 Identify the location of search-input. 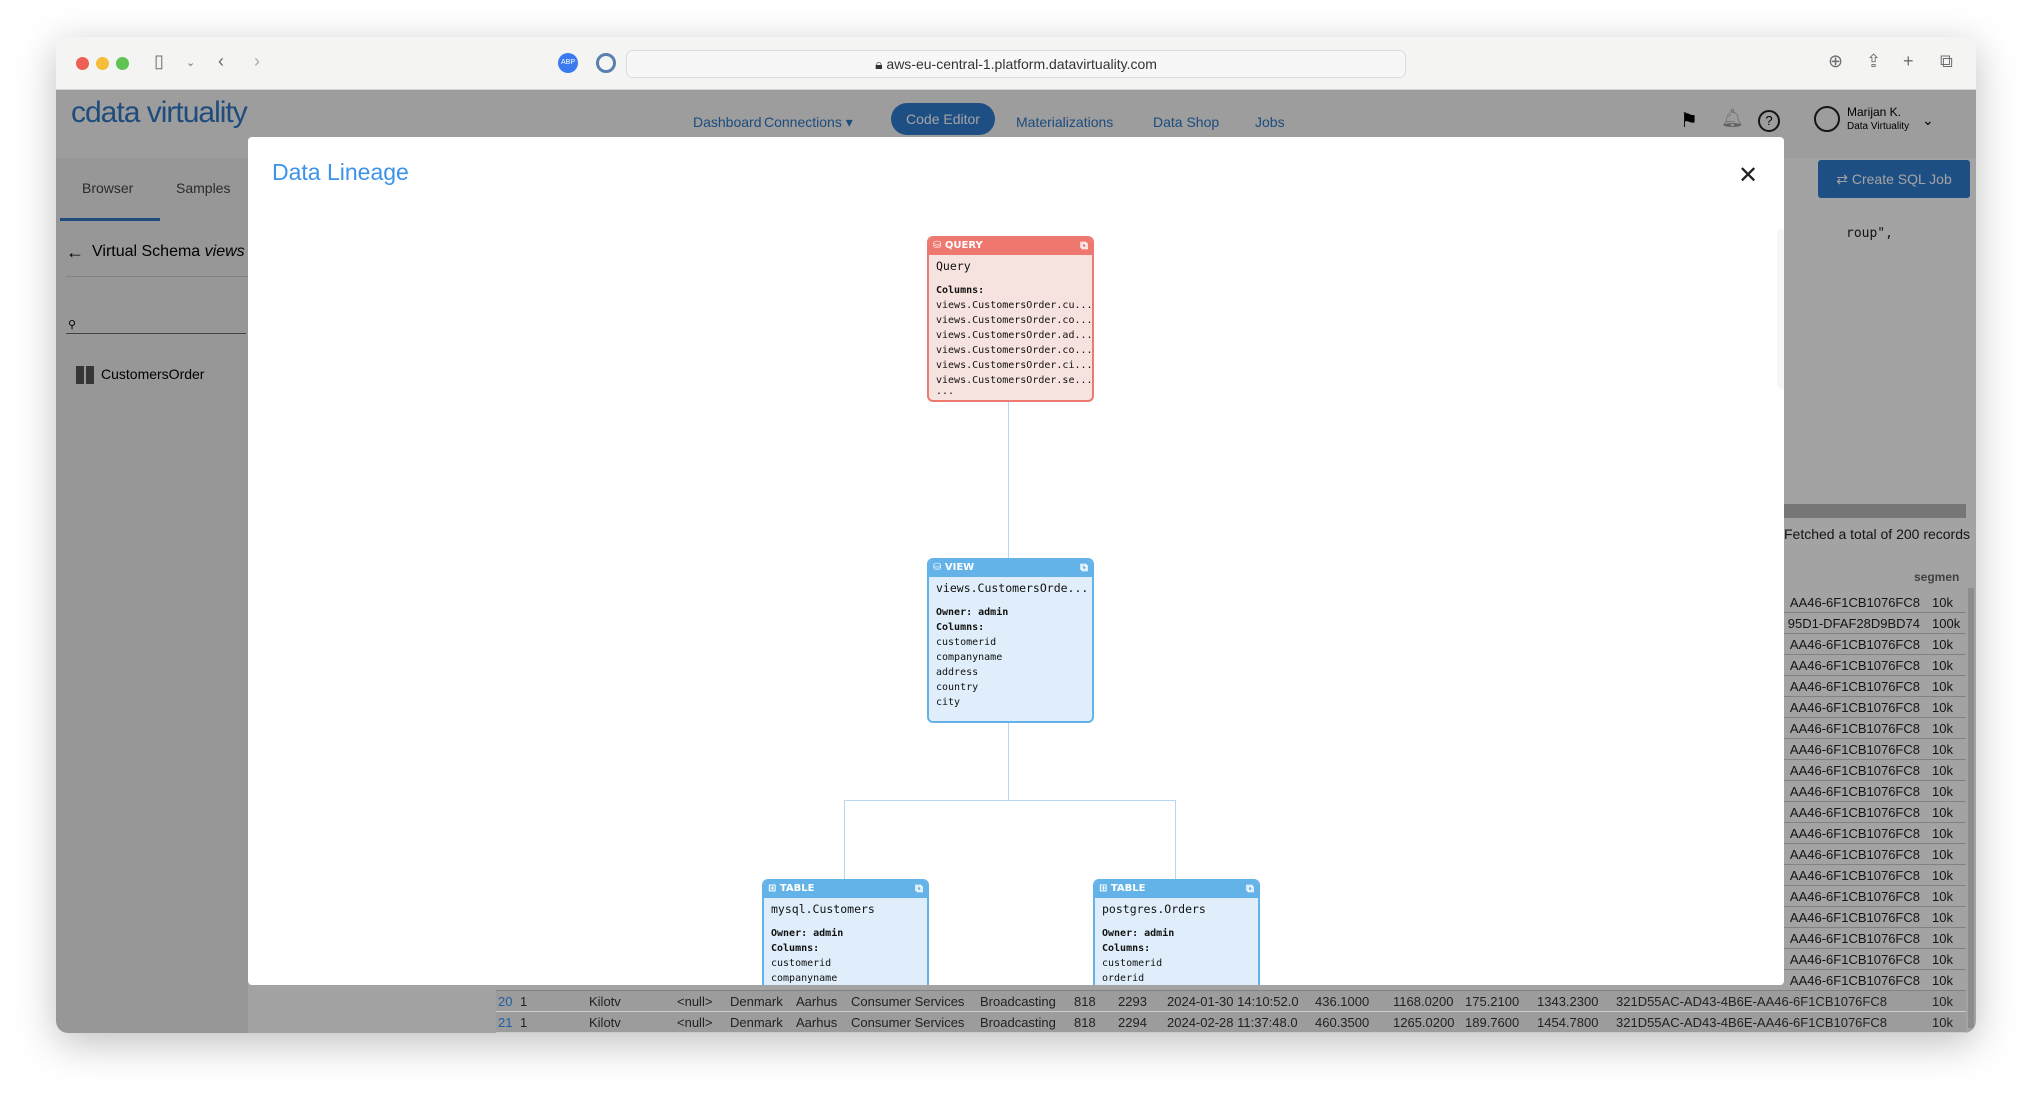
(156, 333).